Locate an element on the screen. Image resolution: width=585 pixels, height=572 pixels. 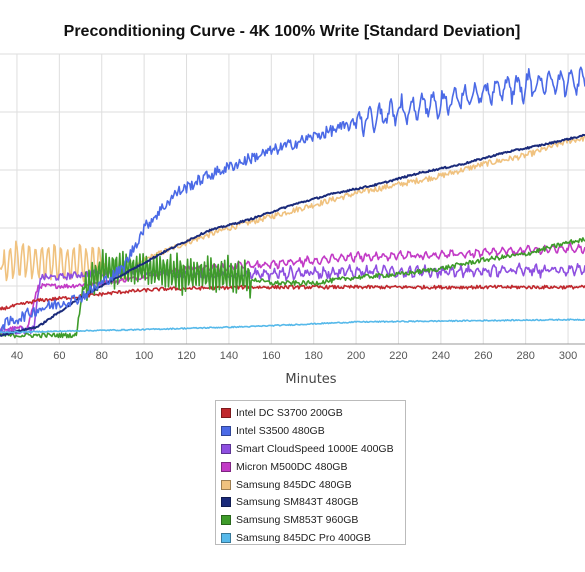
legend-item: Samsung 845DC Pro 400GB is located at coordinates (313, 538).